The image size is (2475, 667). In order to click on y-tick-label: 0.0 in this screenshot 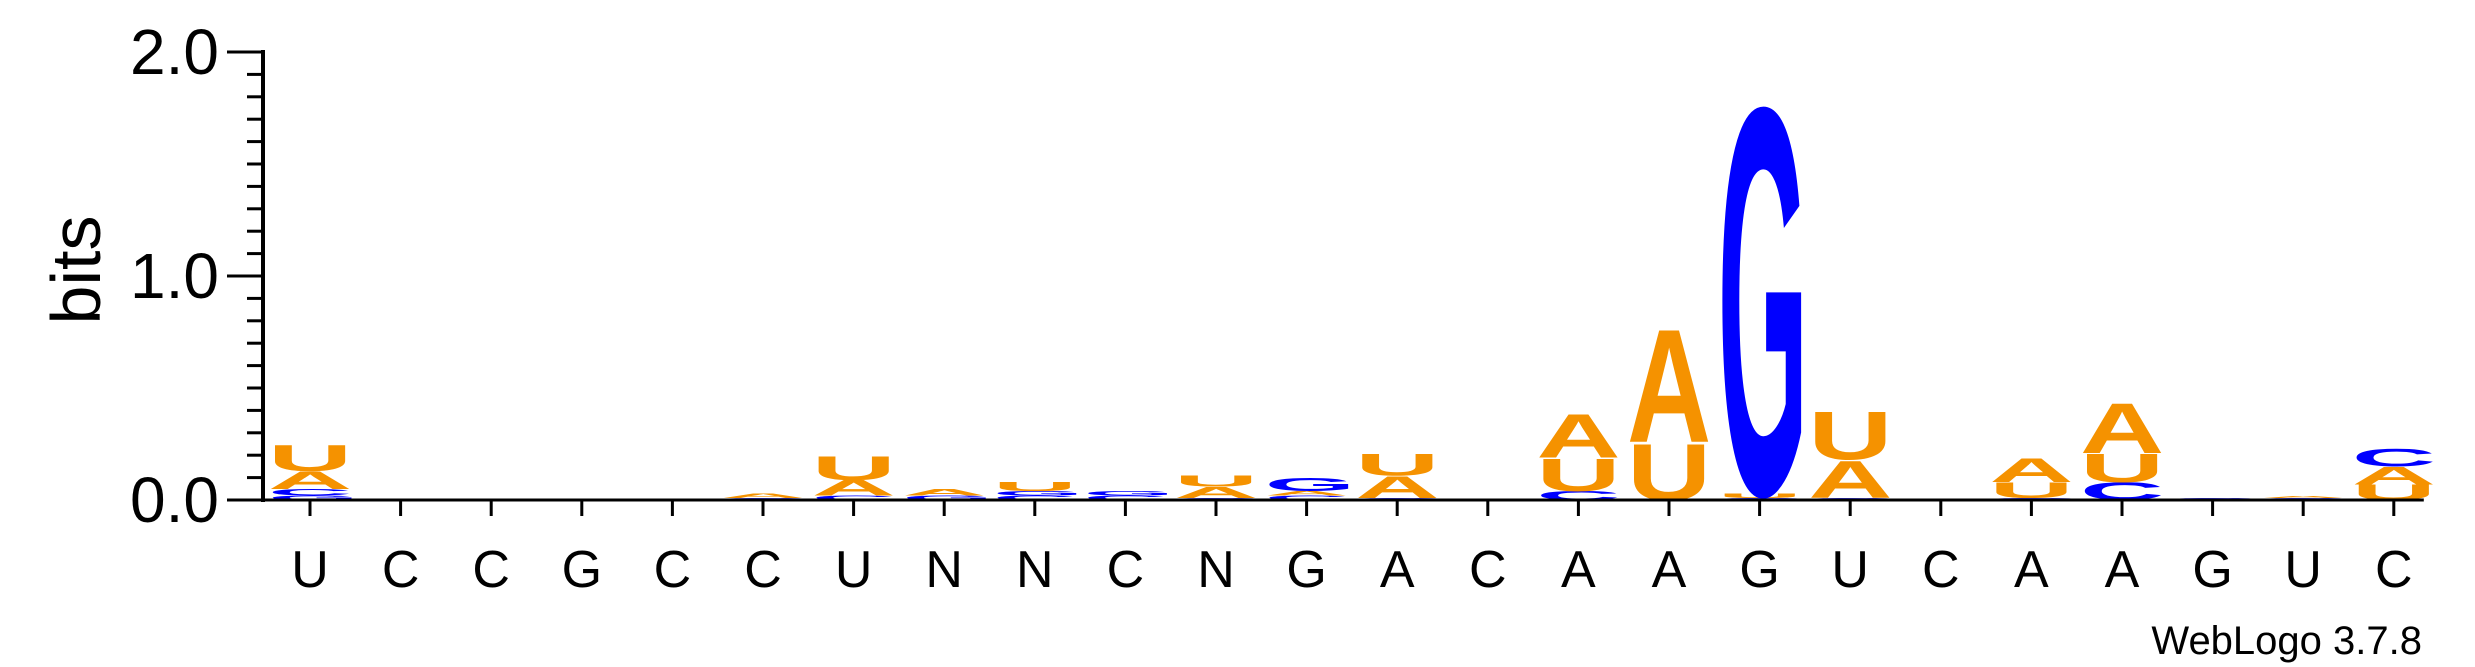, I will do `click(174, 500)`.